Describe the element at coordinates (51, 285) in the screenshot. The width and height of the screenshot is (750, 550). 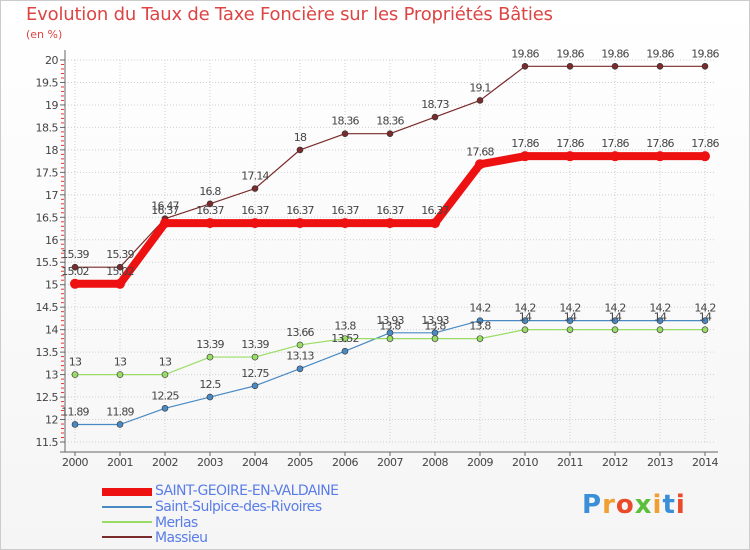
I see `y-tick-label: 15` at that location.